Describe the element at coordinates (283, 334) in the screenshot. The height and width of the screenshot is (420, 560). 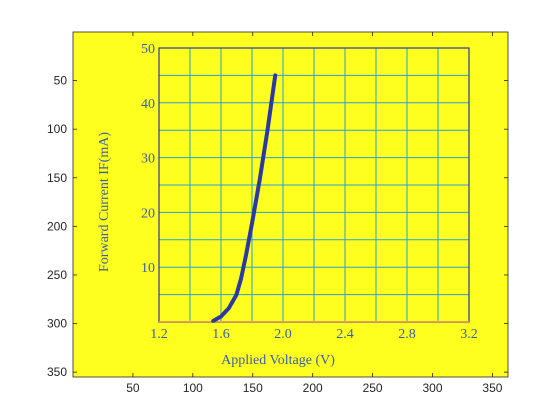
I see `inner-x-tick-label: 2.0` at that location.